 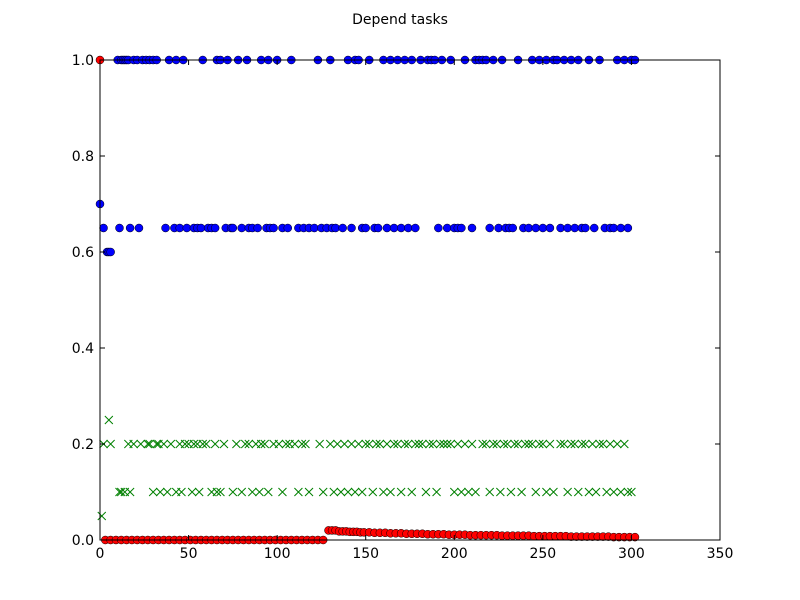 I want to click on y-tick-label: 0.2, so click(x=83, y=445).